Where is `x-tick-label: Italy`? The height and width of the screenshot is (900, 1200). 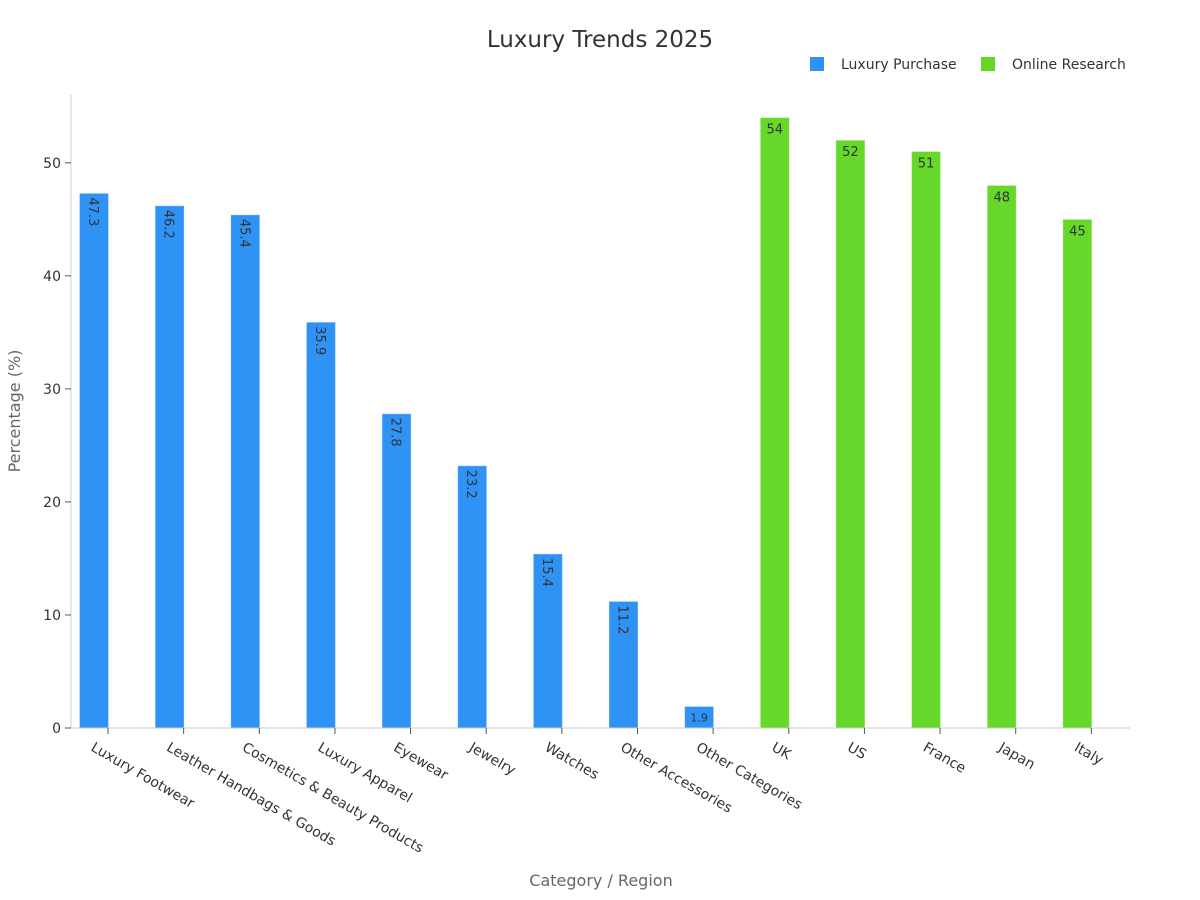 x-tick-label: Italy is located at coordinates (1088, 754).